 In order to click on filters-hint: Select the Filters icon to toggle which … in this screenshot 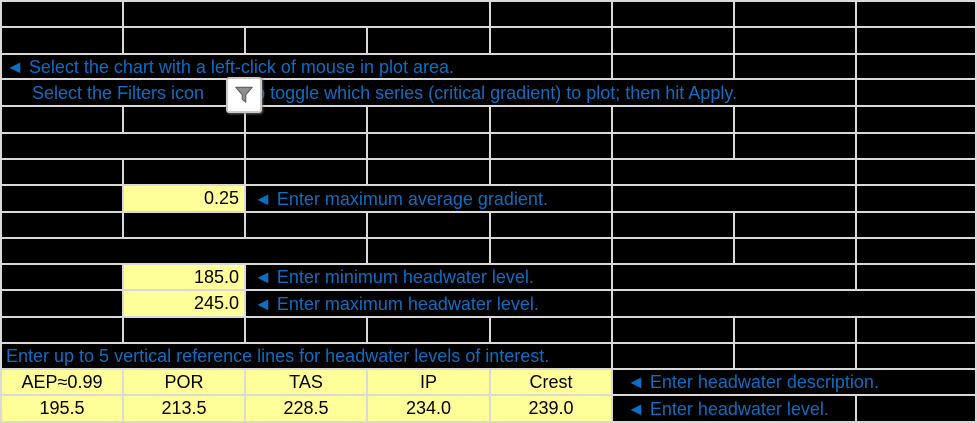, I will do `click(429, 92)`.